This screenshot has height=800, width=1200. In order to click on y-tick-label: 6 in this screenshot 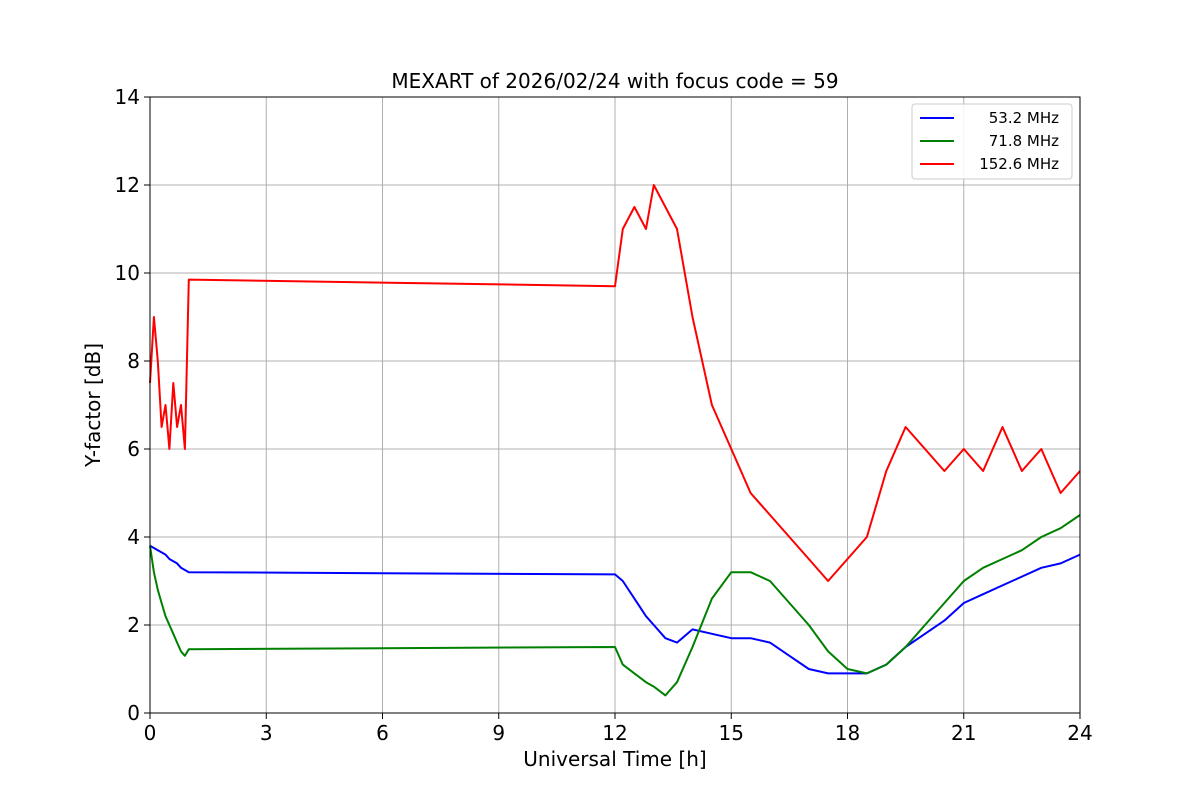, I will do `click(133, 449)`.